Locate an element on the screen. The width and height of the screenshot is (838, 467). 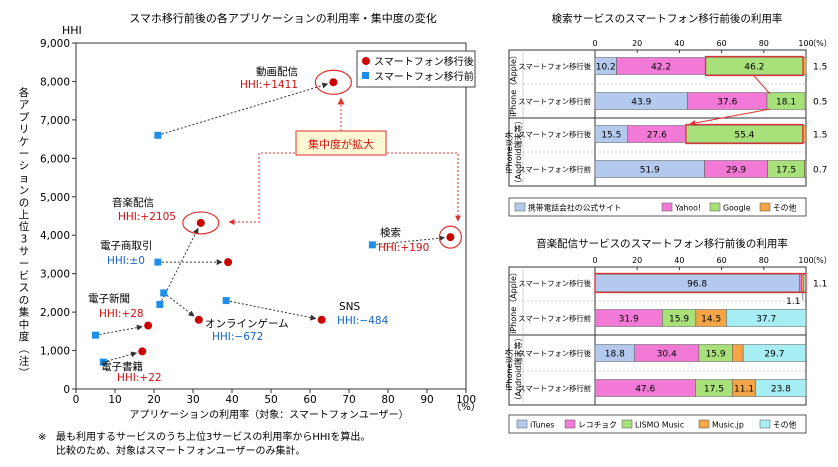
point-hhi-label: HHI:+2105 is located at coordinates (147, 217).